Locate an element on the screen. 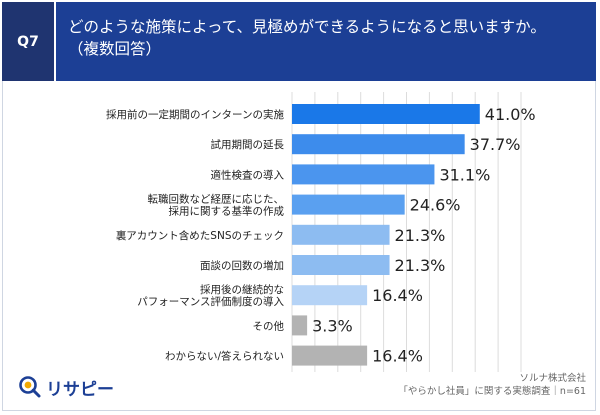 The width and height of the screenshot is (600, 415). category-label: 適性検査の導入 is located at coordinates (248, 174).